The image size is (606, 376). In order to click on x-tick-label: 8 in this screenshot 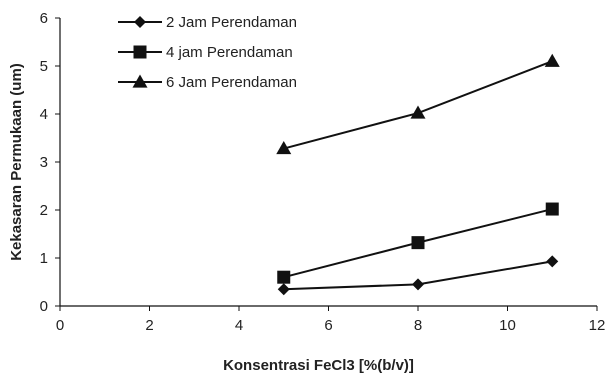, I will do `click(418, 325)`.